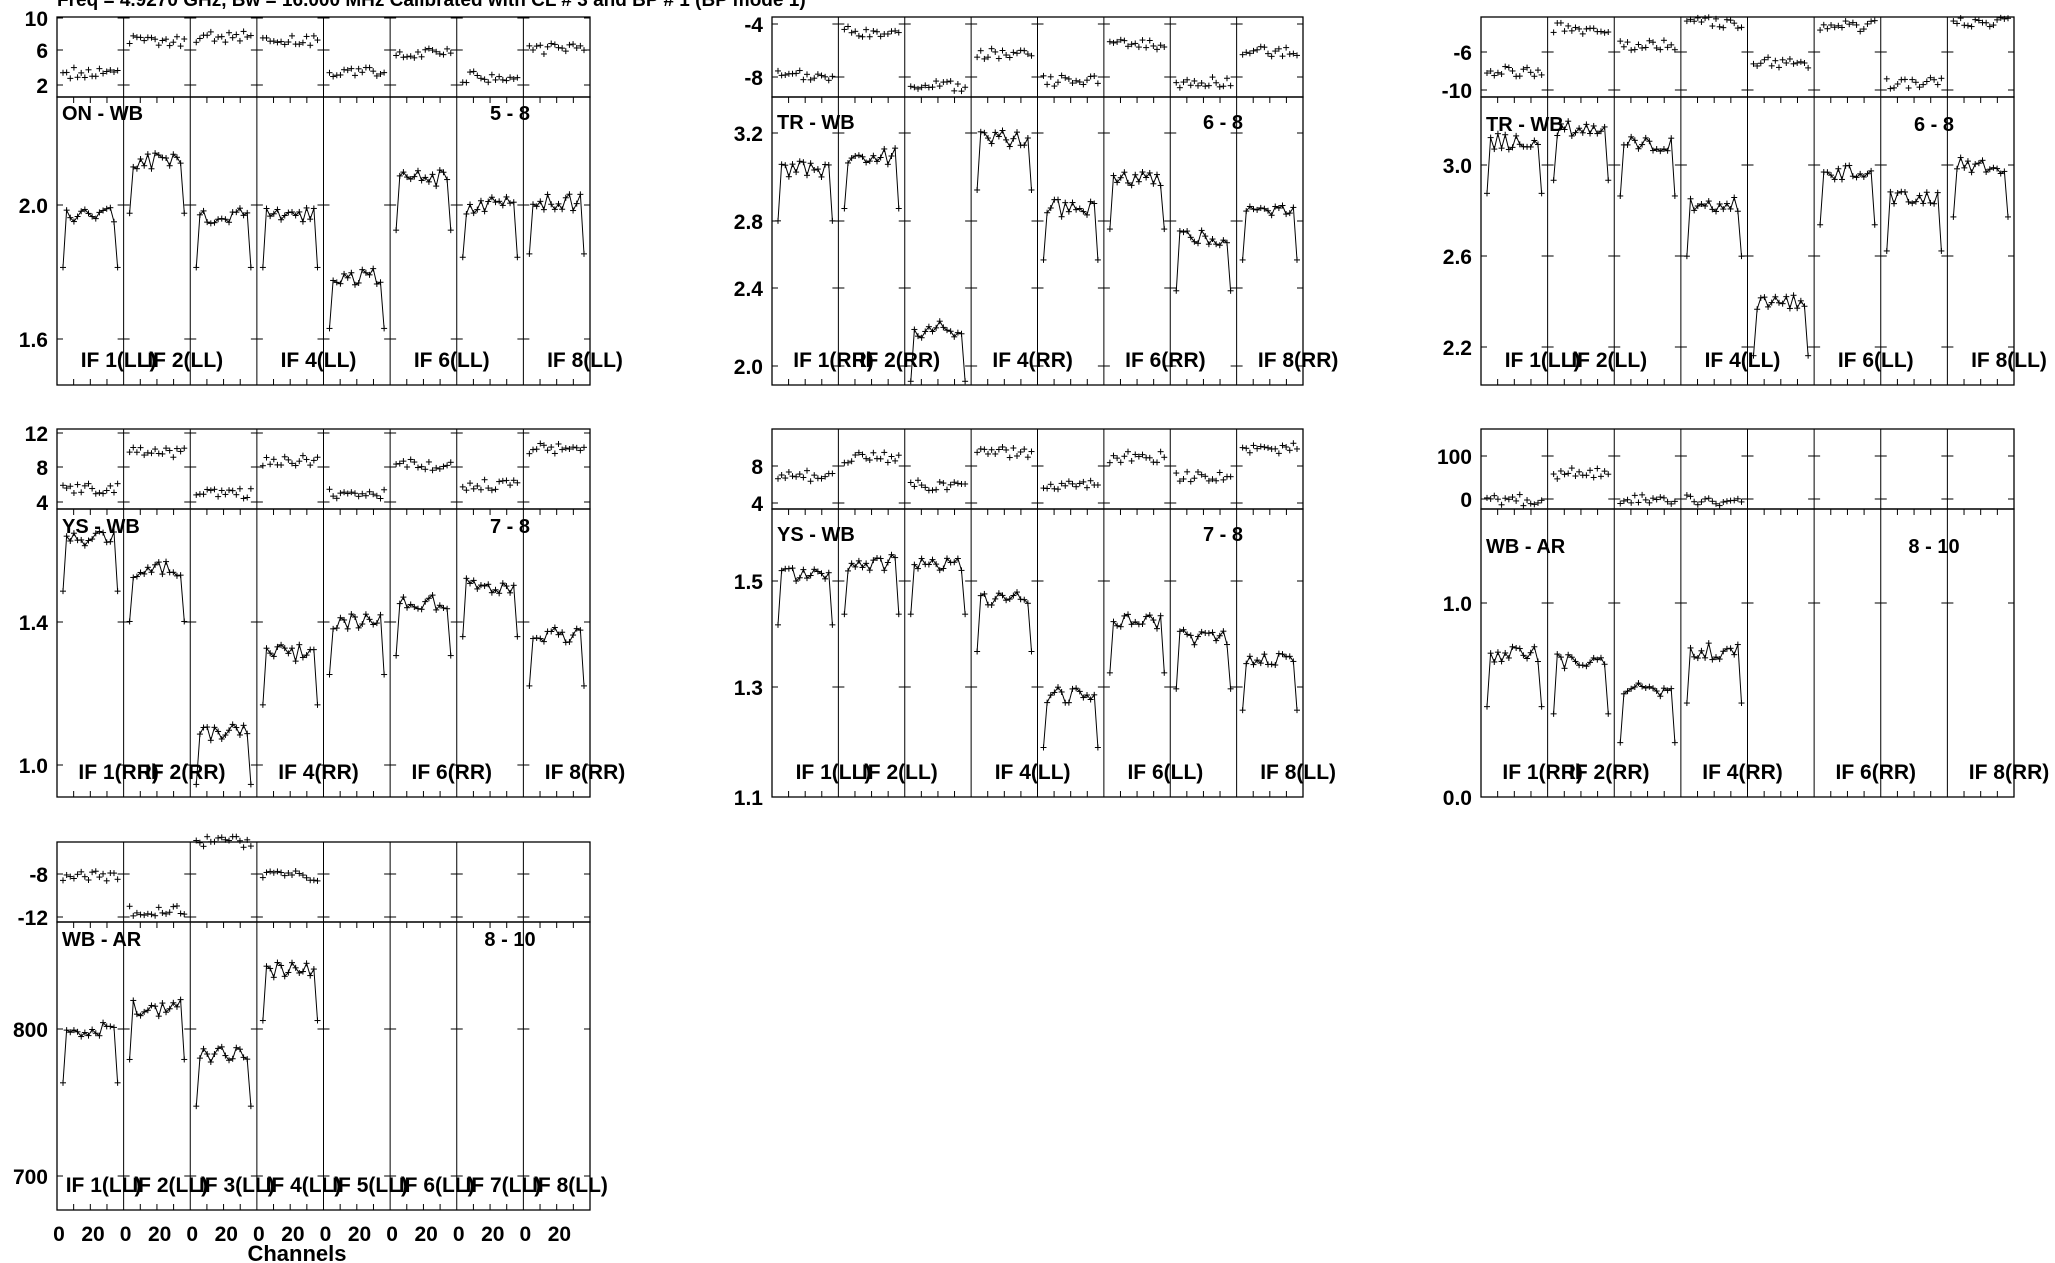 The width and height of the screenshot is (2055, 1263). I want to click on antenna-pair-label: 7 - 8, so click(510, 527).